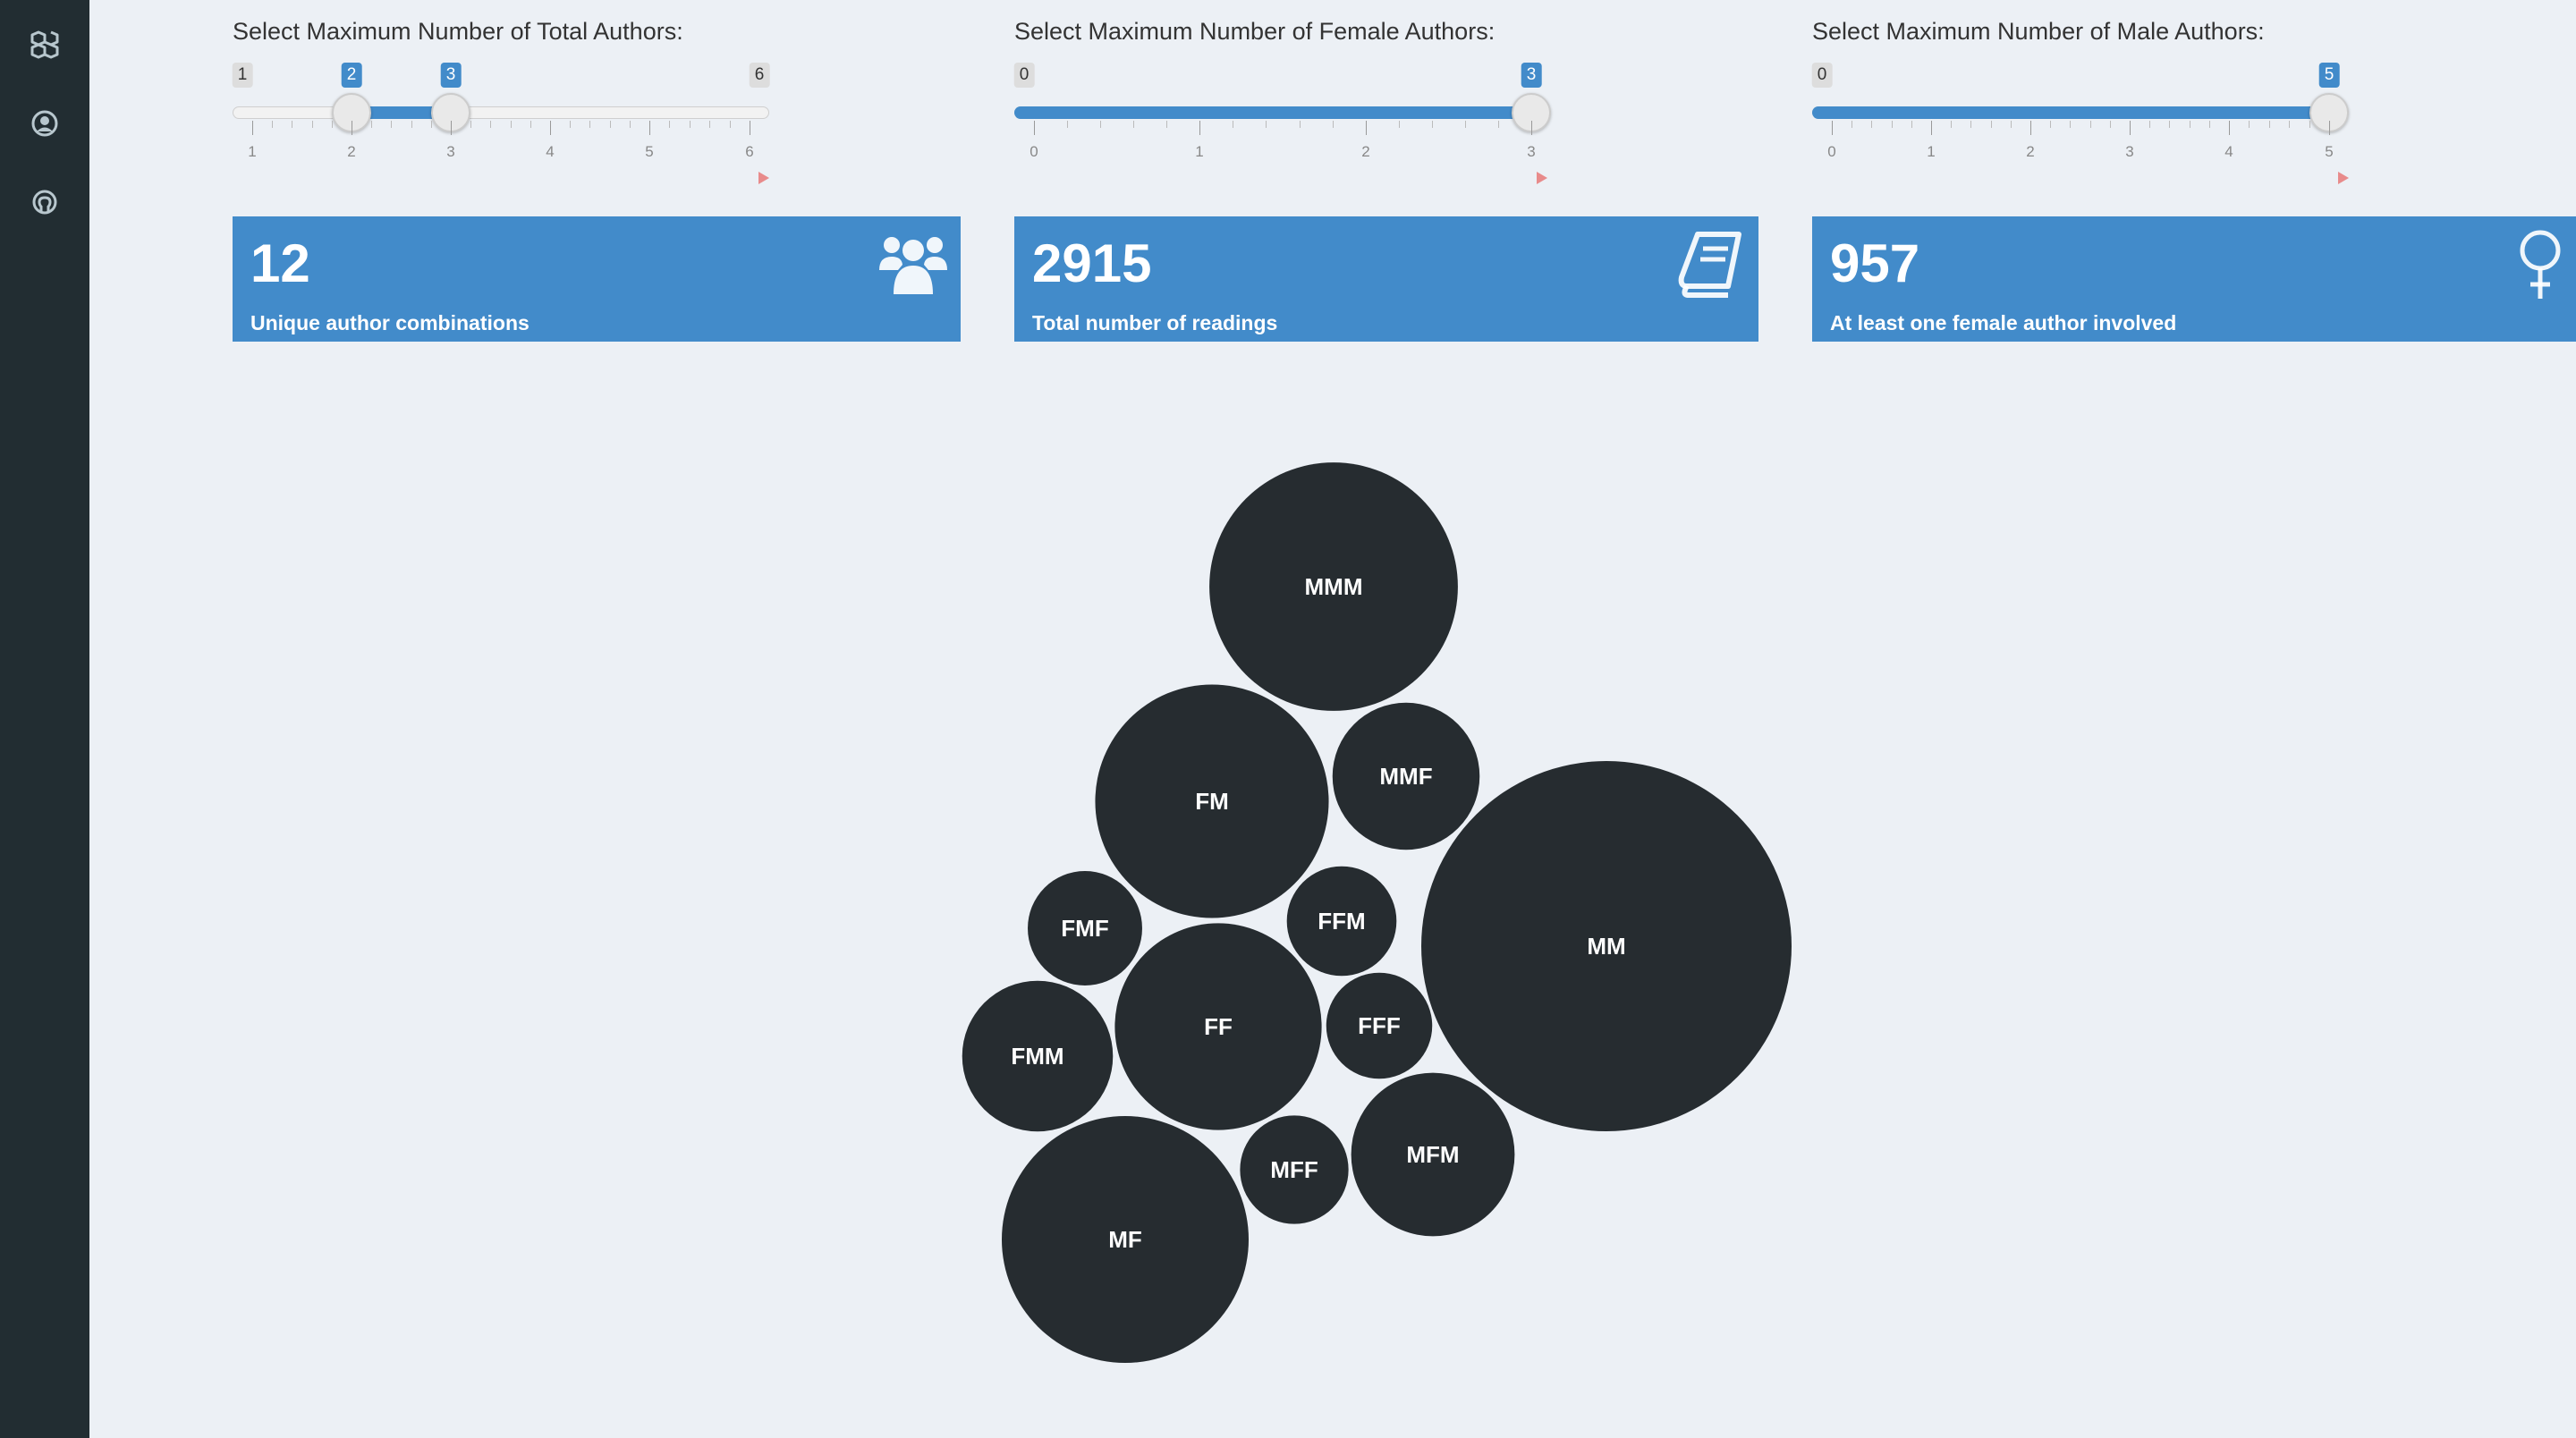  Describe the element at coordinates (351, 75) in the screenshot. I see `low-value-pill: 2` at that location.